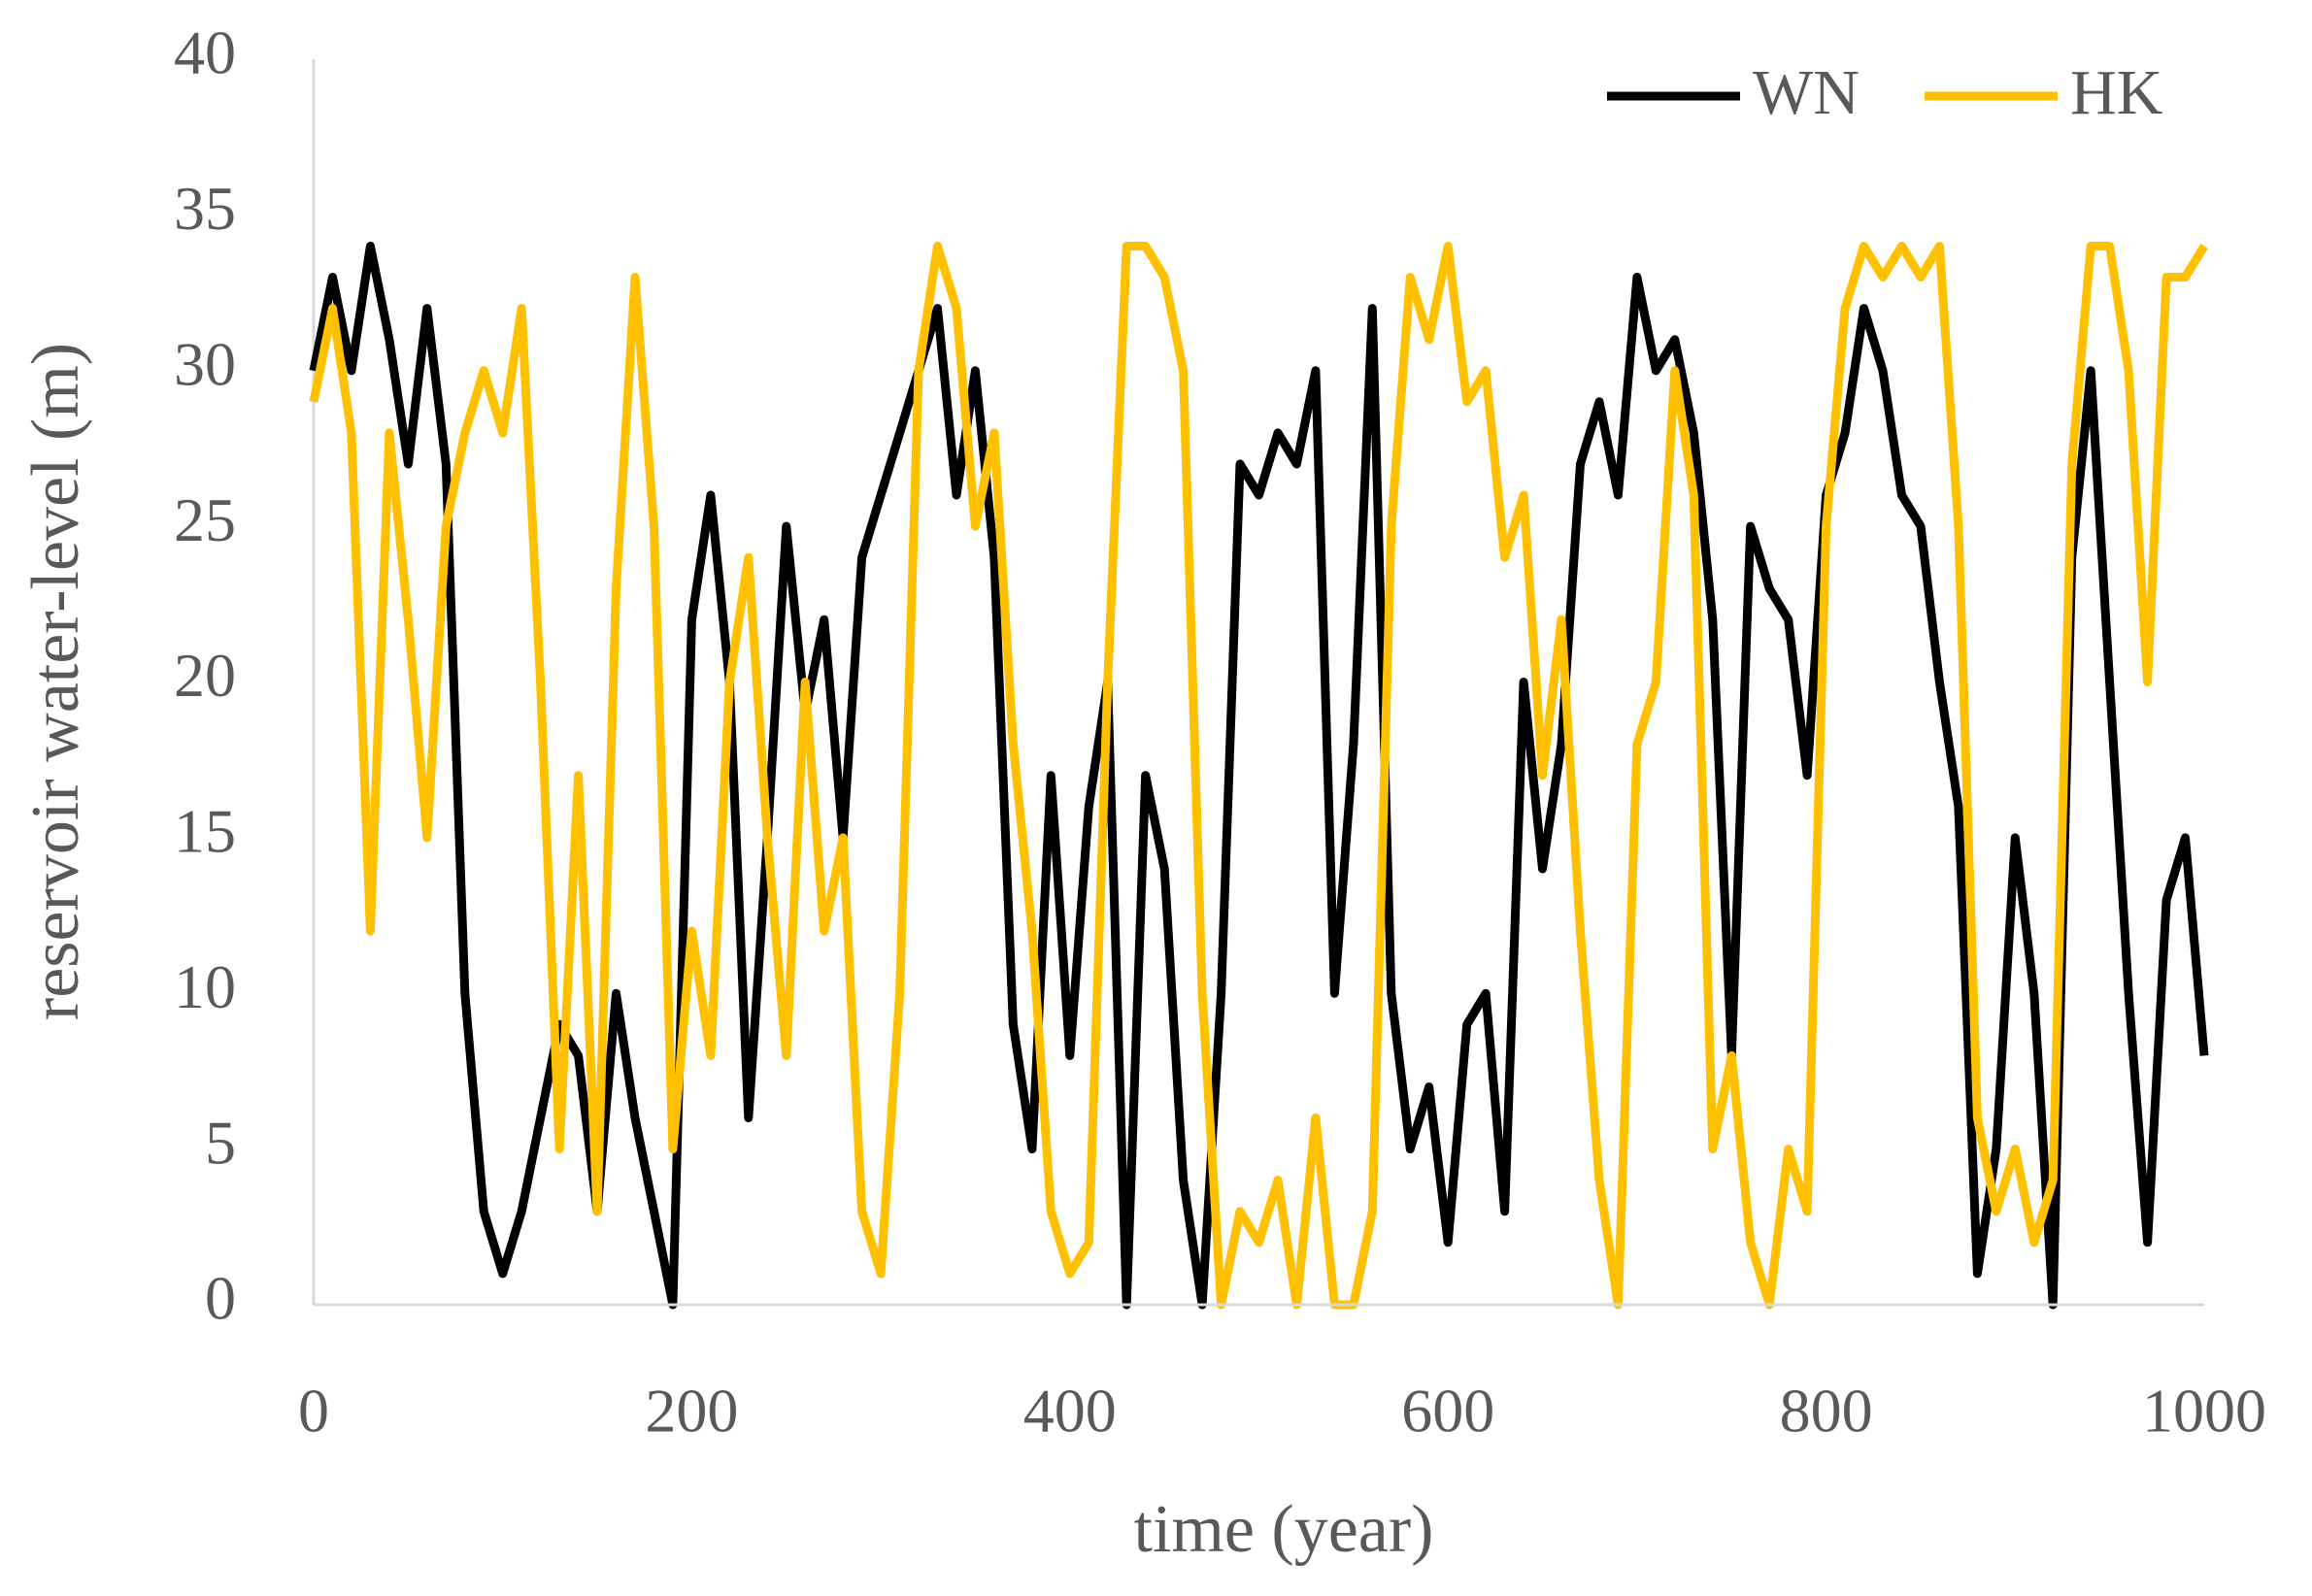 Image resolution: width=2312 pixels, height=1596 pixels. What do you see at coordinates (313, 1411) in the screenshot?
I see `x-tick-label: 0` at bounding box center [313, 1411].